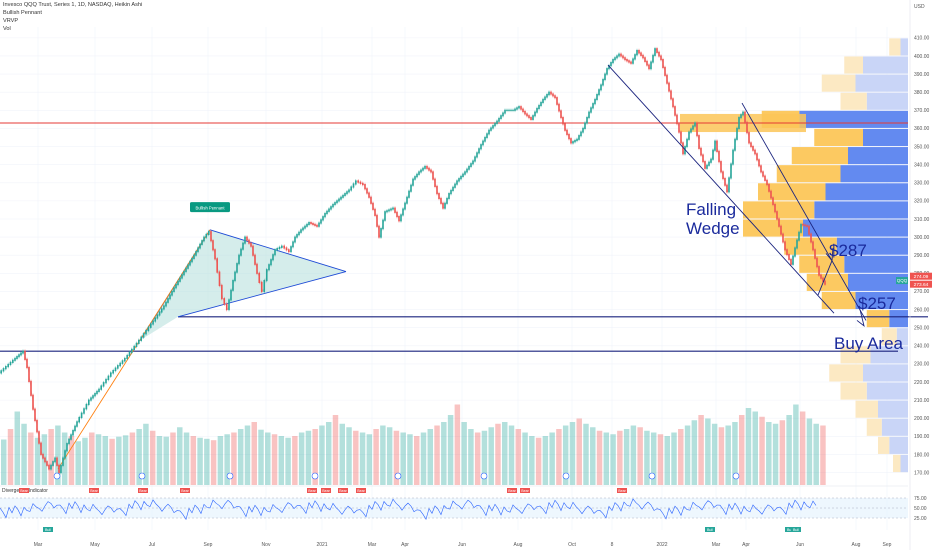  Describe the element at coordinates (278, 250) in the screenshot. I see `pennant-upper-line` at that location.